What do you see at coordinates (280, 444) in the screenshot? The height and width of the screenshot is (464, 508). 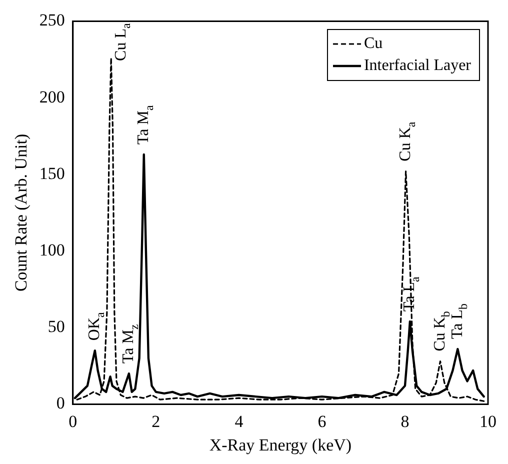 I see `x-axis-title: X-Ray Energy (keV)` at bounding box center [280, 444].